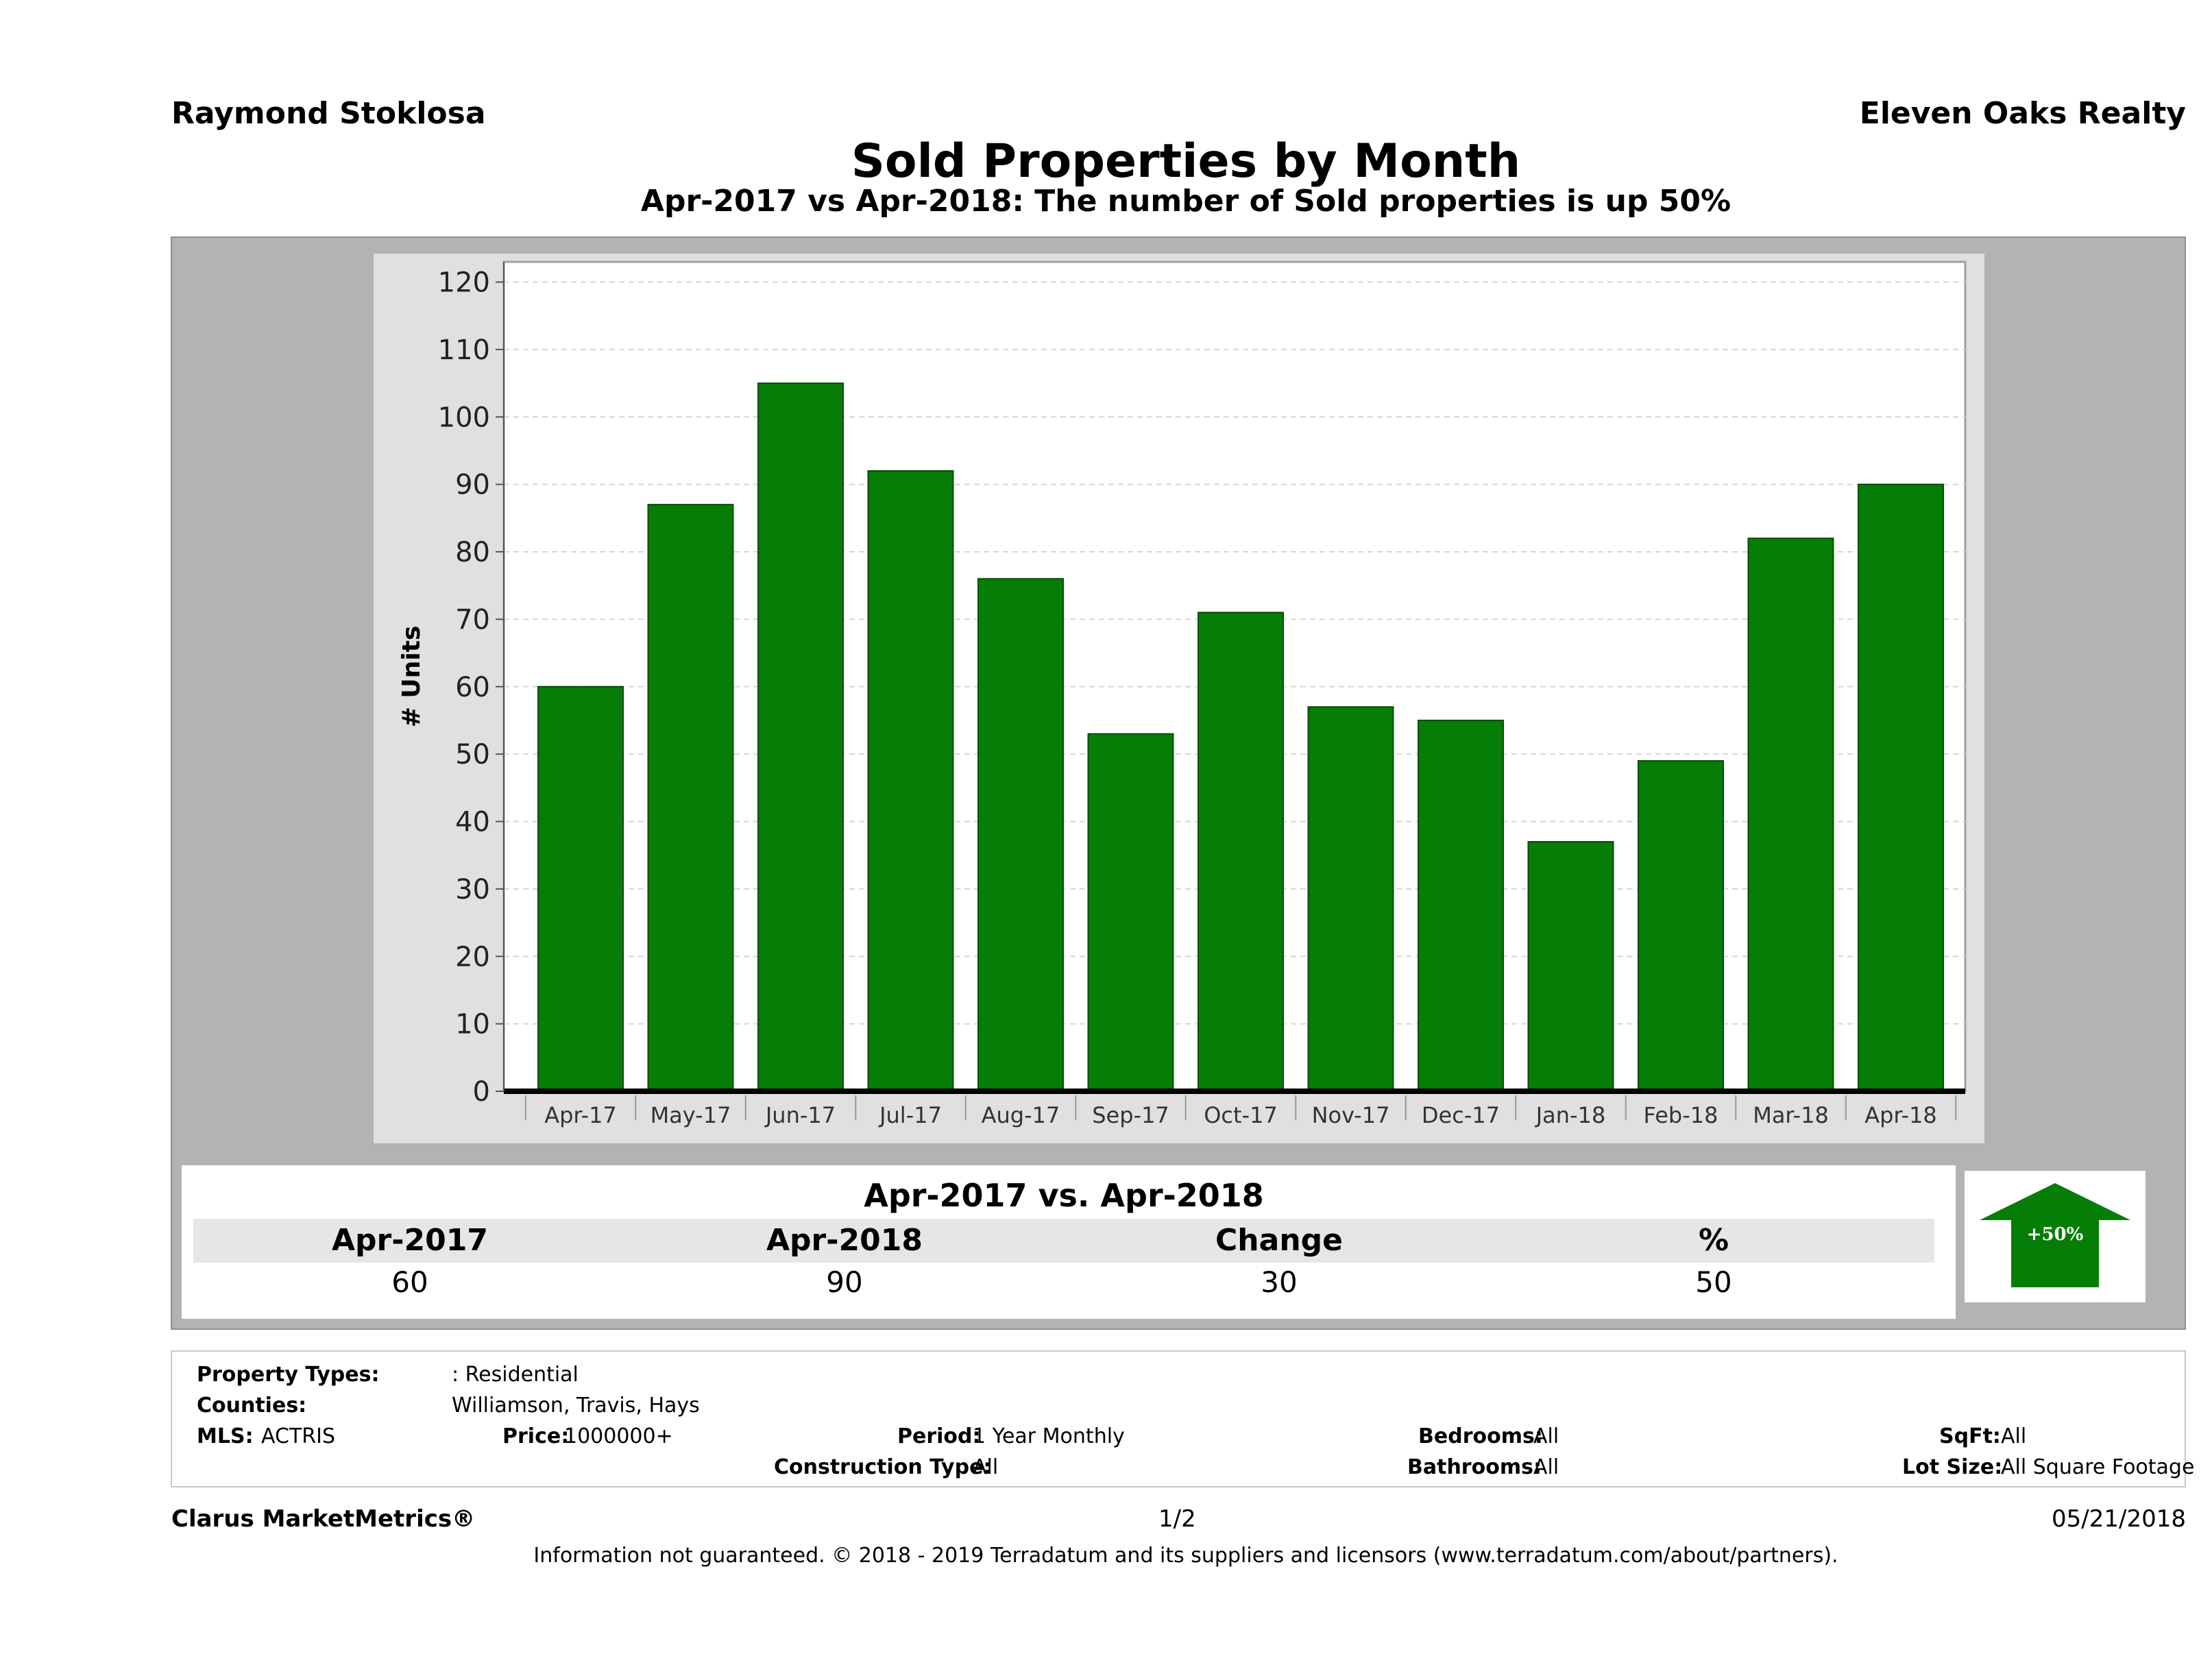 This screenshot has height=1678, width=2212. Describe the element at coordinates (464, 350) in the screenshot. I see `y-tick-label: 110` at that location.